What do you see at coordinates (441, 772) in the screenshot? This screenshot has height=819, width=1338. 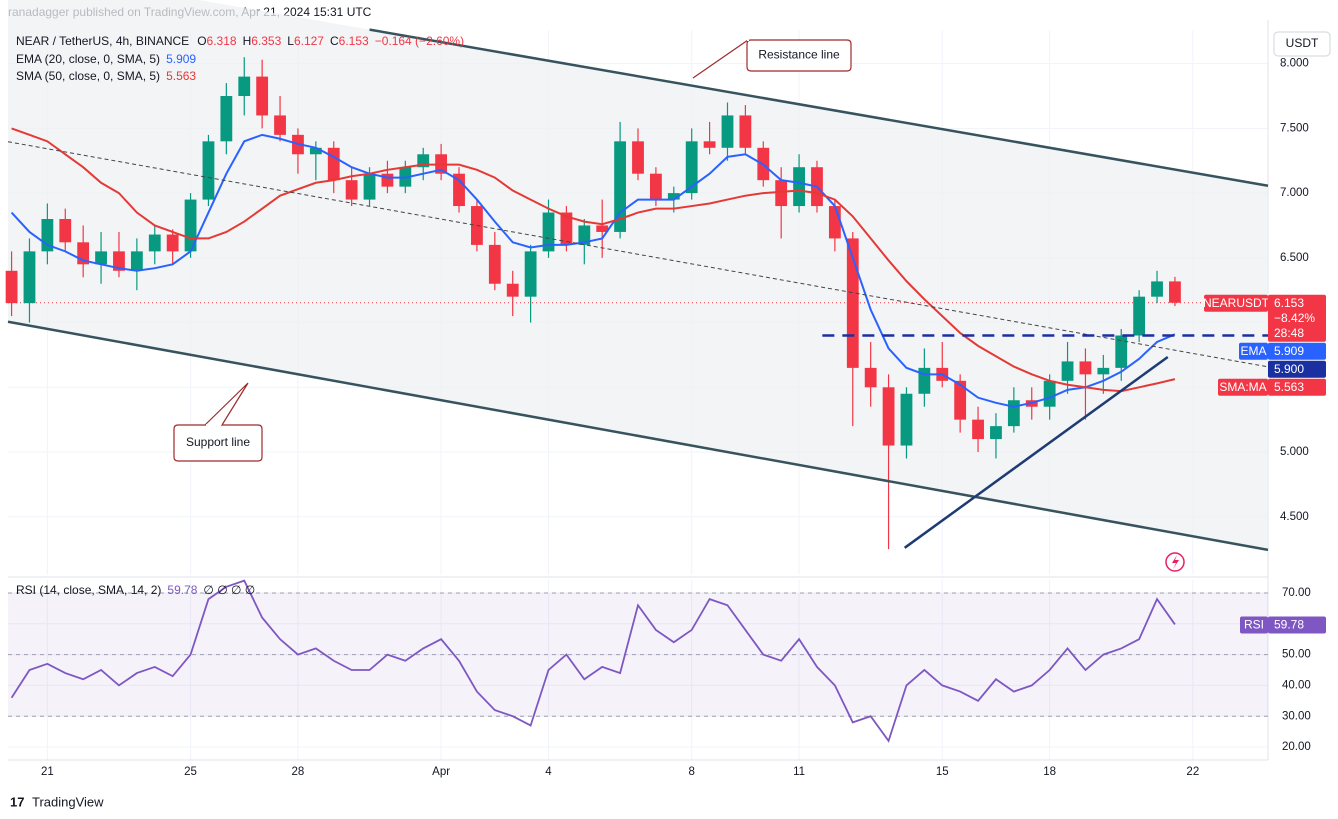 I see `x-tick-label: Apr` at bounding box center [441, 772].